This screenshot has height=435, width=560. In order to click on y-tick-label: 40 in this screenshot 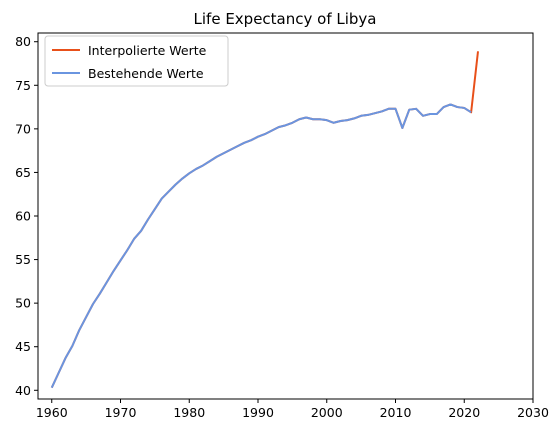, I will do `click(23, 390)`.